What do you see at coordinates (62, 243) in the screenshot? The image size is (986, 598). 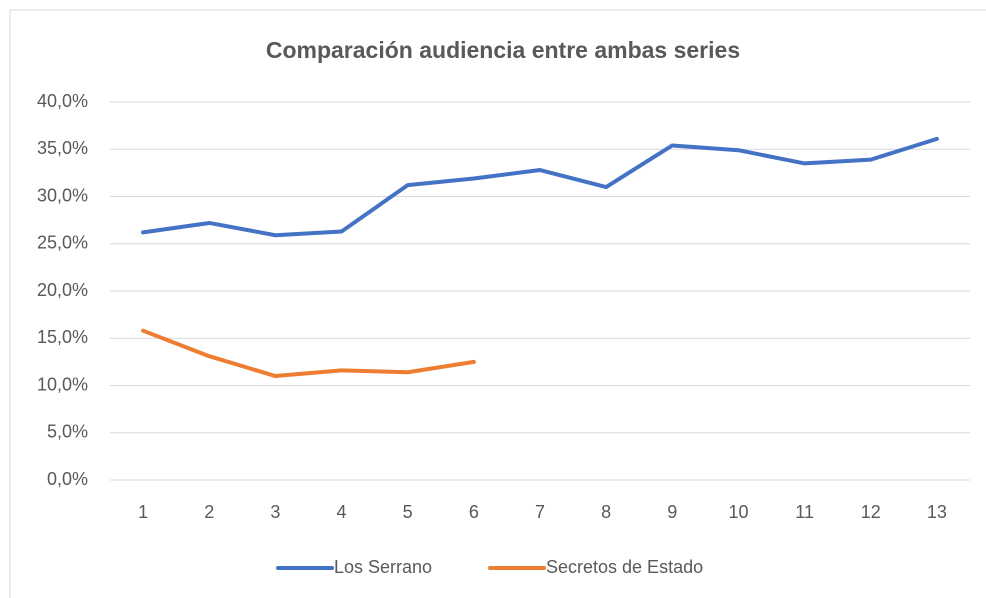 I see `y-tick-label: 25,0%` at bounding box center [62, 243].